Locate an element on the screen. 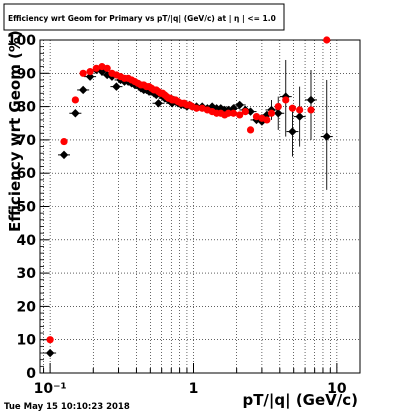 Image resolution: width=400 pixels, height=414 pixels. y-axis-label: Efficiency wrt Geom (%) is located at coordinates (15, 131).